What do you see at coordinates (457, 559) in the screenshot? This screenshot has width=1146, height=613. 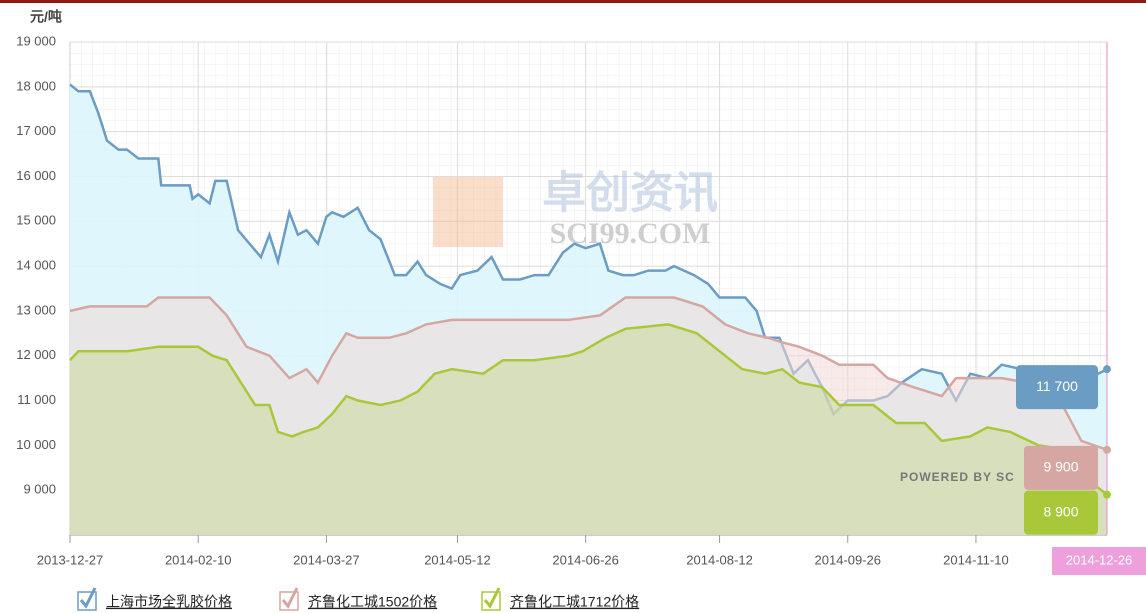 I see `x-tick-label: 2014-05-12` at bounding box center [457, 559].